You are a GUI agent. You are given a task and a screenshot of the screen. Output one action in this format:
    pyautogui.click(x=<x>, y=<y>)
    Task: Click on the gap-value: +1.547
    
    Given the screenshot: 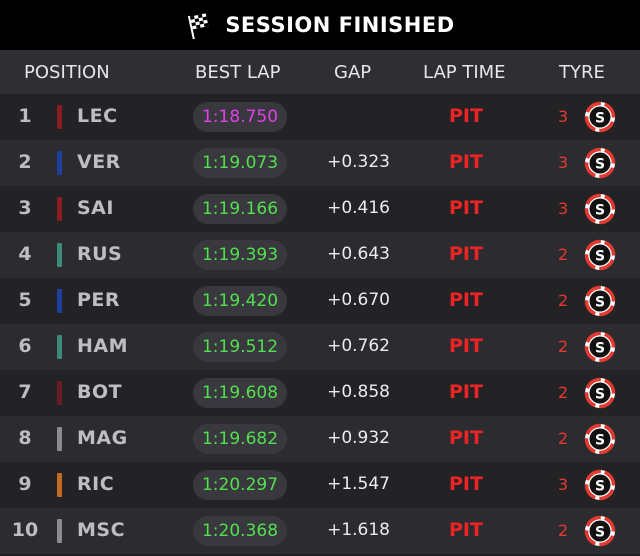 What is the action you would take?
    pyautogui.click(x=358, y=484)
    